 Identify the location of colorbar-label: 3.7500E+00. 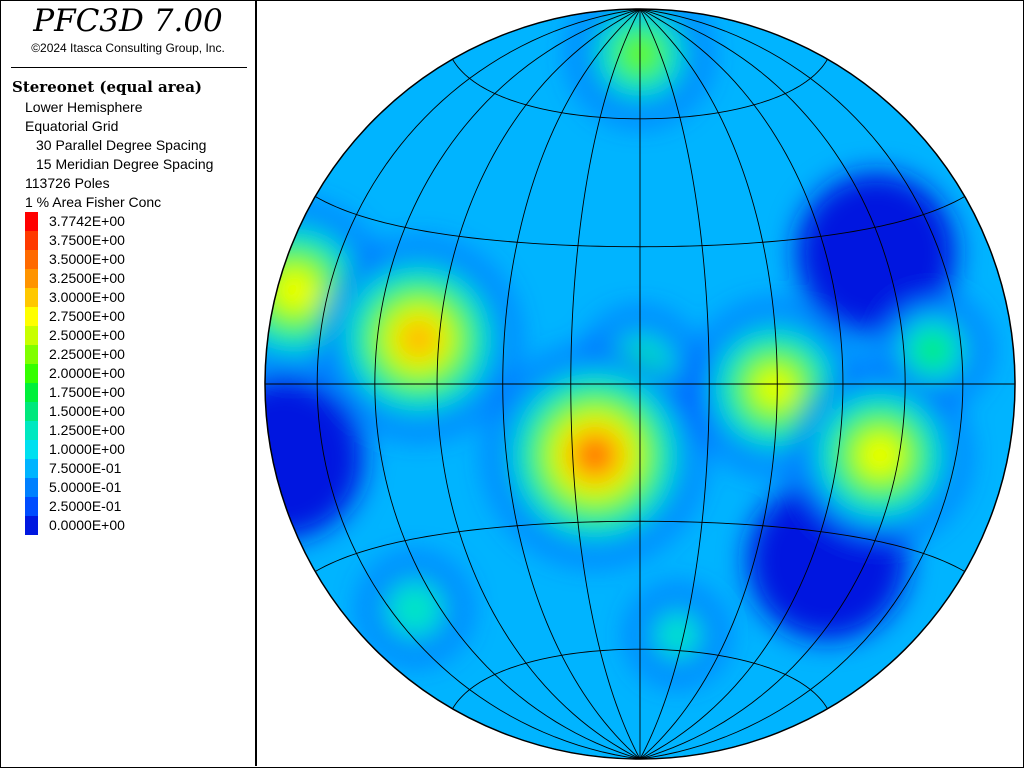
(87, 240).